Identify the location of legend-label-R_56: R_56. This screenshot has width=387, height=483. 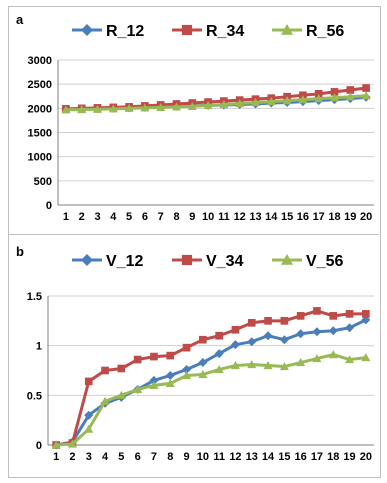
(325, 31).